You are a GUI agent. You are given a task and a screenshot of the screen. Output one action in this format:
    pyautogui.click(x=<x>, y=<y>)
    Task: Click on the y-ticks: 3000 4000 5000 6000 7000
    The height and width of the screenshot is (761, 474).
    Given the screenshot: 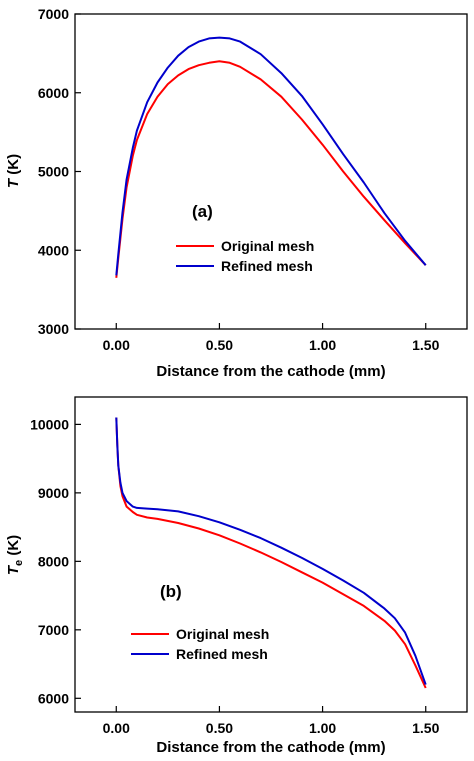 What is the action you would take?
    pyautogui.click(x=59, y=171)
    